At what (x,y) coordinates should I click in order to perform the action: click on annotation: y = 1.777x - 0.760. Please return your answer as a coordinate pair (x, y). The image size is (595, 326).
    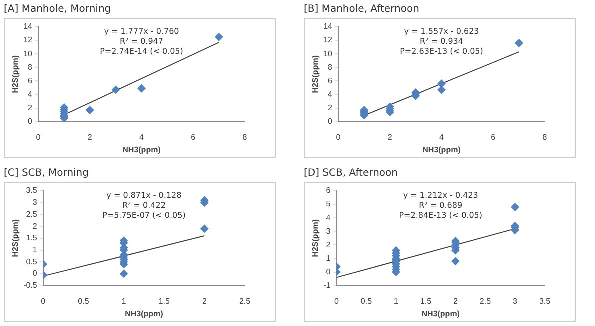
    Looking at the image, I should click on (142, 31).